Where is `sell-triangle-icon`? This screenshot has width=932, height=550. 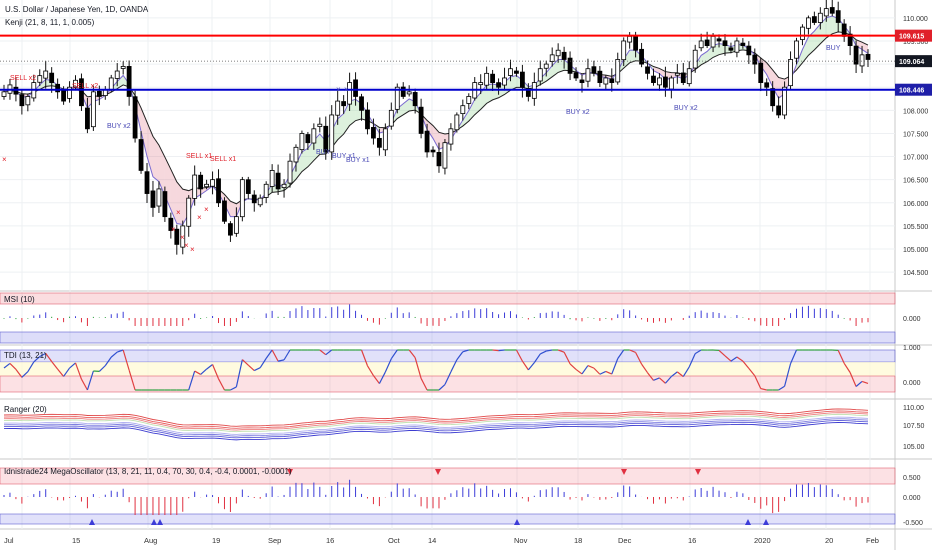 sell-triangle-icon is located at coordinates (624, 472).